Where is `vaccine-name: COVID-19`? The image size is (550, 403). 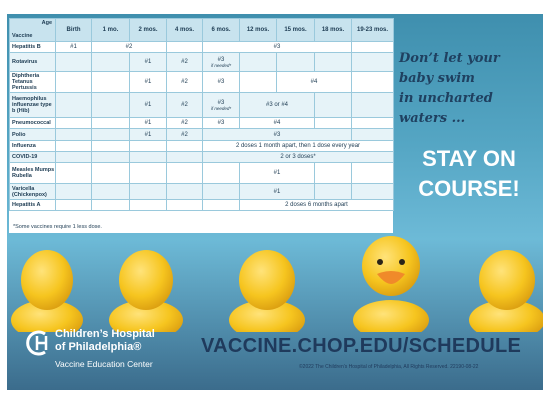 vaccine-name: COVID-19 is located at coordinates (32, 157).